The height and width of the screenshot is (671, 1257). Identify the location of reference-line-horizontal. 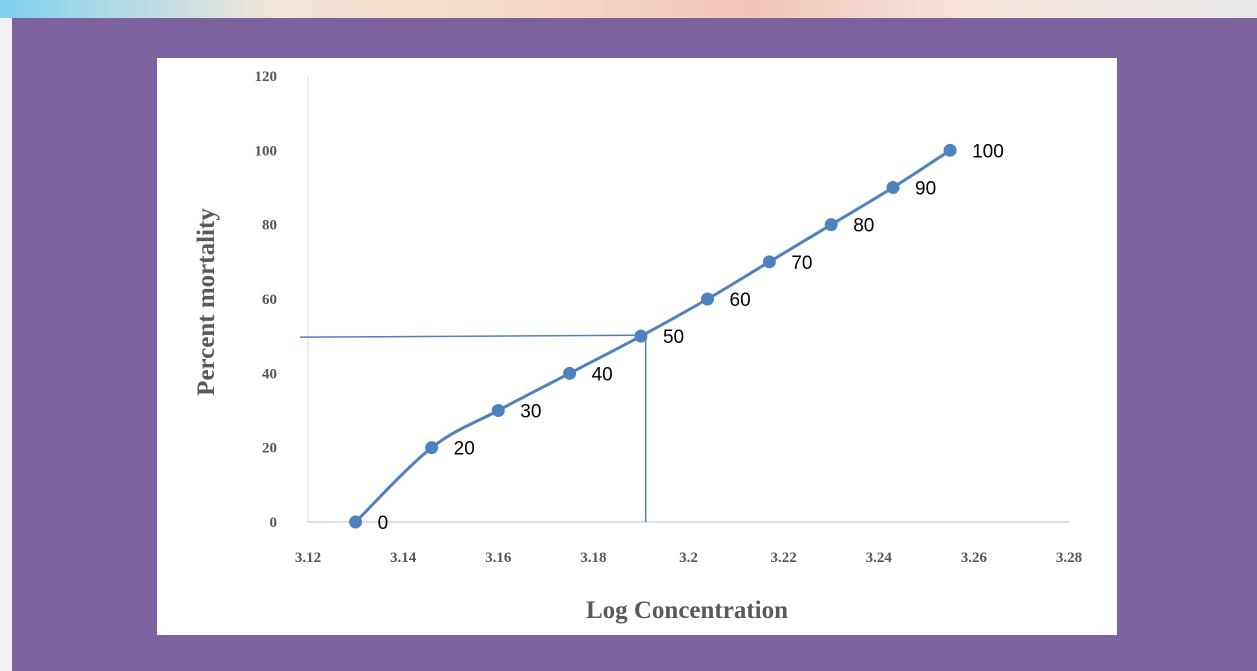
(472, 336).